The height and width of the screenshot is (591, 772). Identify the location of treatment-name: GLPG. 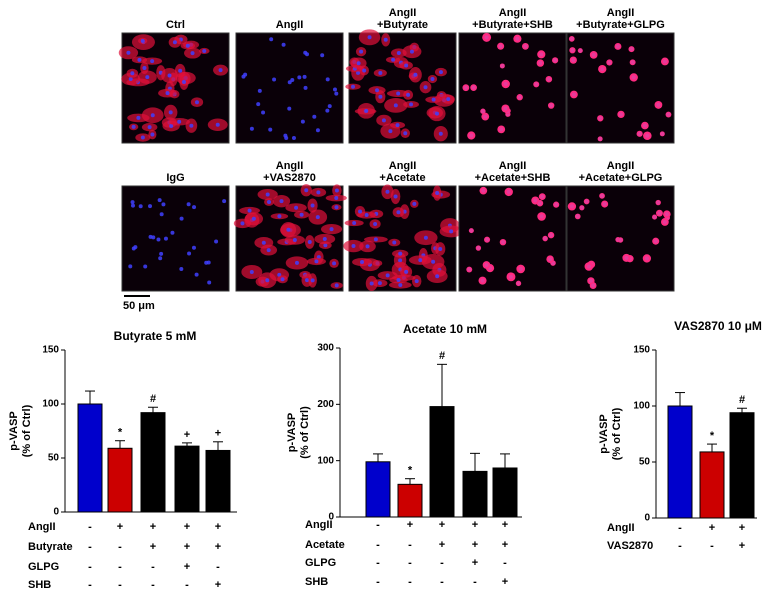
(320, 563).